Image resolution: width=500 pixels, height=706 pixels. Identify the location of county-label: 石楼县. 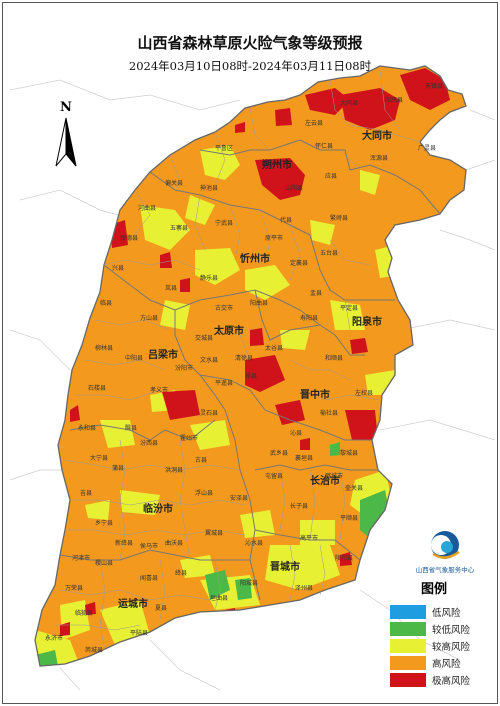
(97, 388).